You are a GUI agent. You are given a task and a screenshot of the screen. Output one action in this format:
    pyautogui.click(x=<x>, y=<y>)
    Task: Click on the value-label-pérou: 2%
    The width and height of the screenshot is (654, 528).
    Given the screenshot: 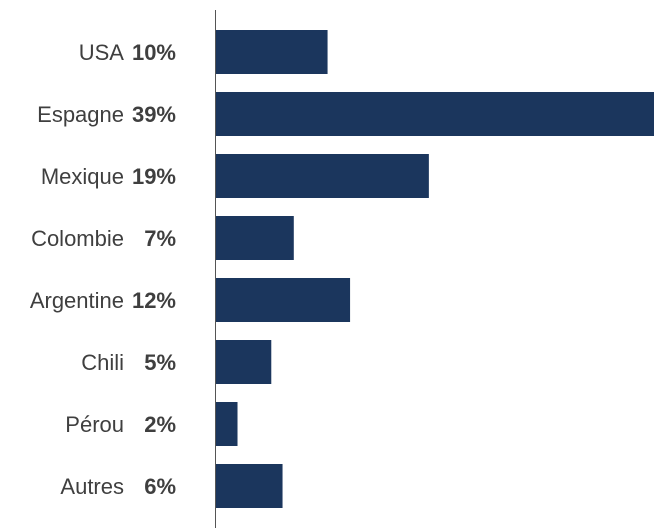 What is the action you would take?
    pyautogui.click(x=160, y=424)
    